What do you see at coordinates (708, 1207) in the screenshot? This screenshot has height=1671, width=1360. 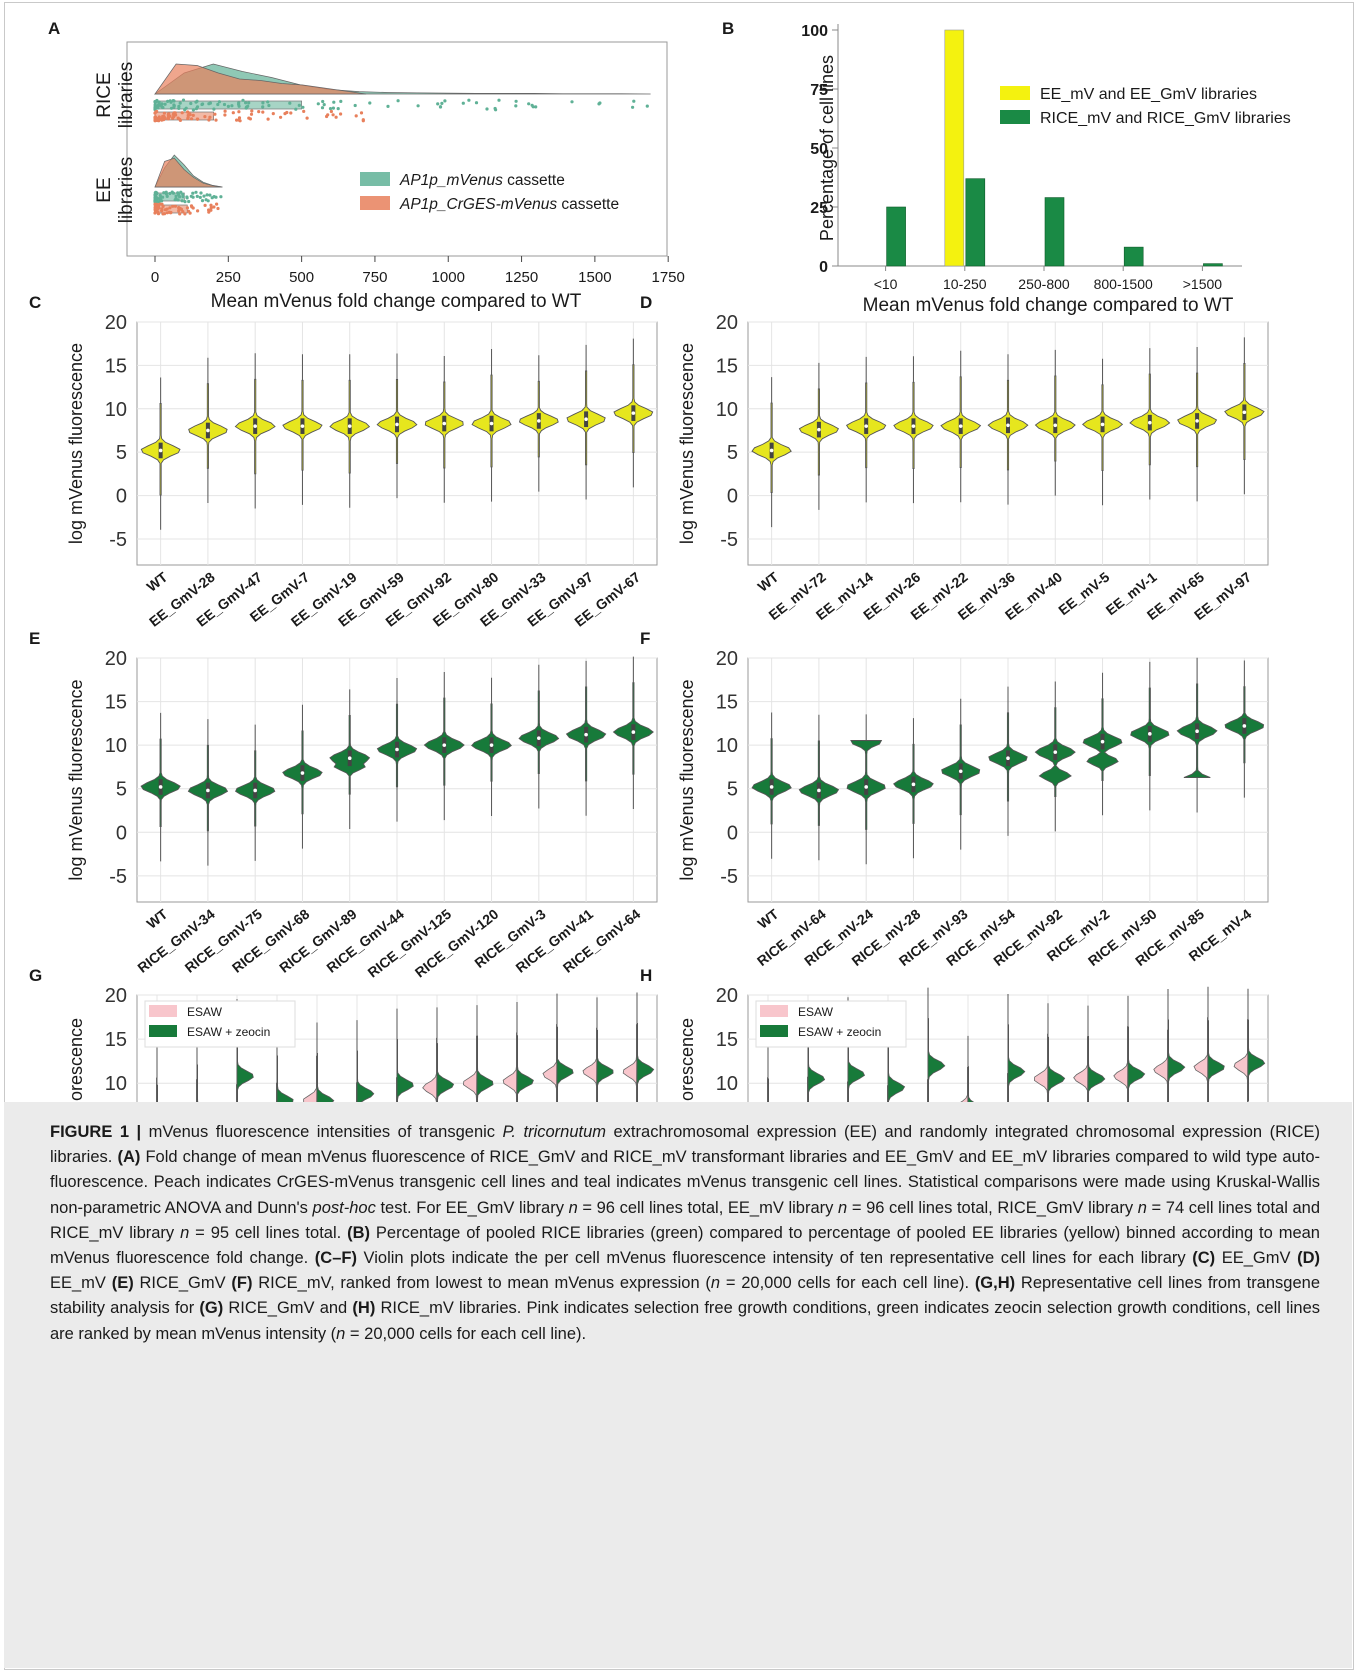 I see `caption-text: = 96 cell lines total, EE_mV library` at bounding box center [708, 1207].